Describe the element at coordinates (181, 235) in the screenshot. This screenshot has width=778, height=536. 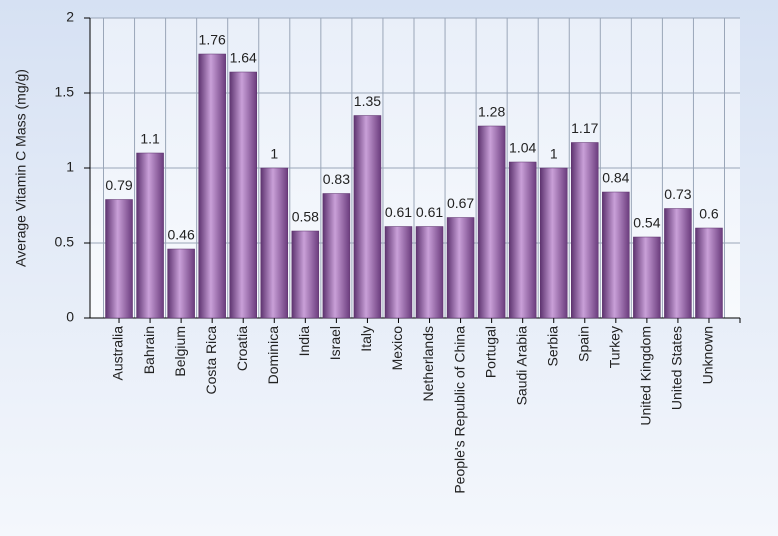
I see `data-label: 0.46` at that location.